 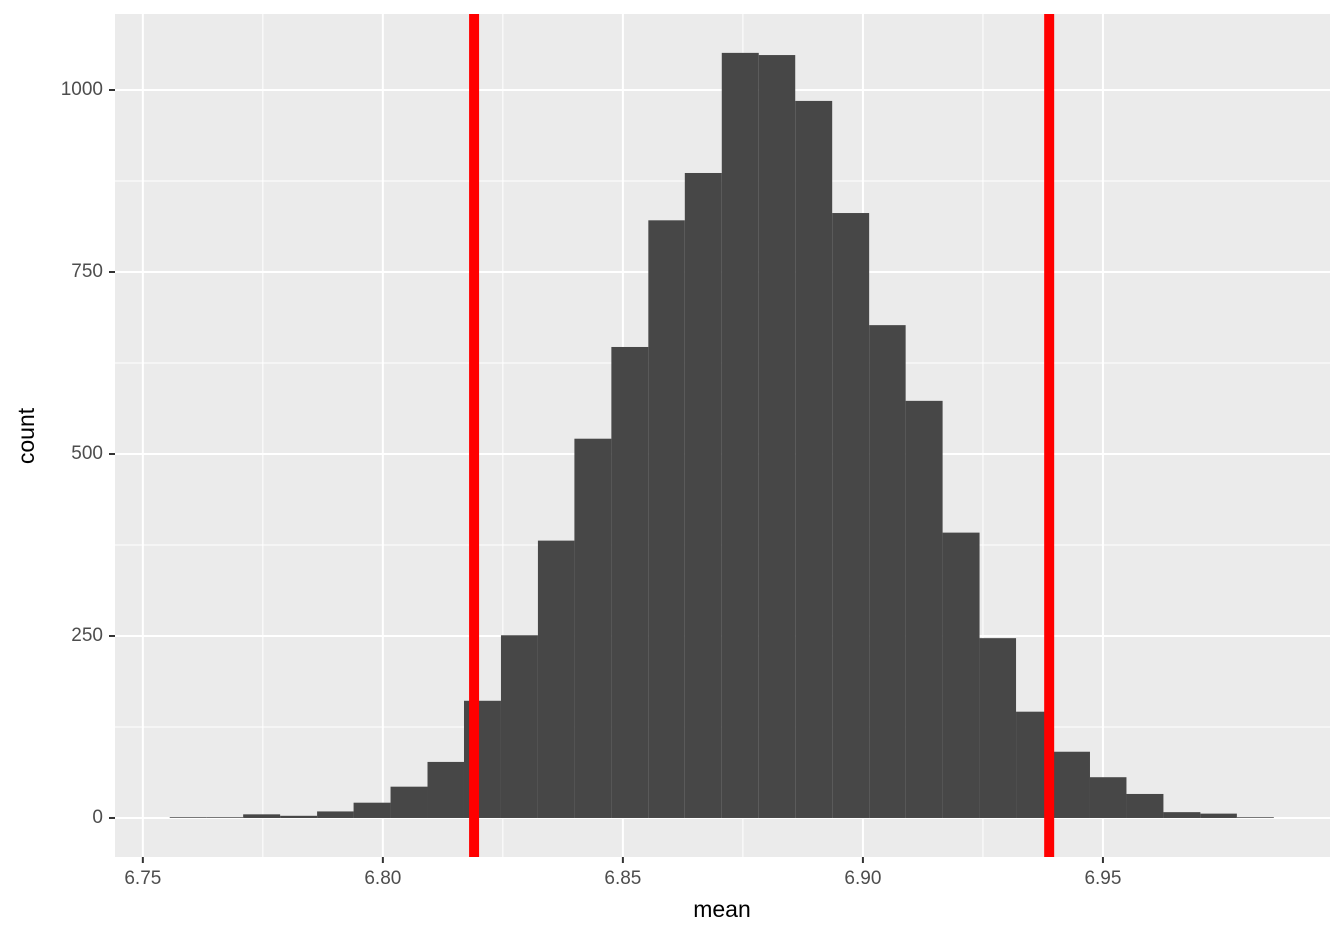 What do you see at coordinates (722, 909) in the screenshot?
I see `x-axis-title: mean` at bounding box center [722, 909].